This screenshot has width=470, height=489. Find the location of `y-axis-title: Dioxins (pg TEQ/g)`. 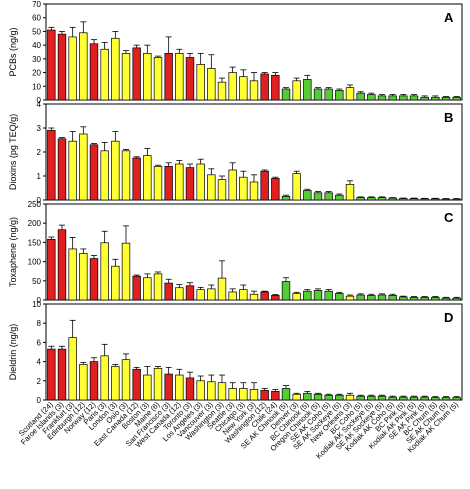

y-axis-title: Dioxins (pg TEQ/g) is located at coordinates (13, 152).